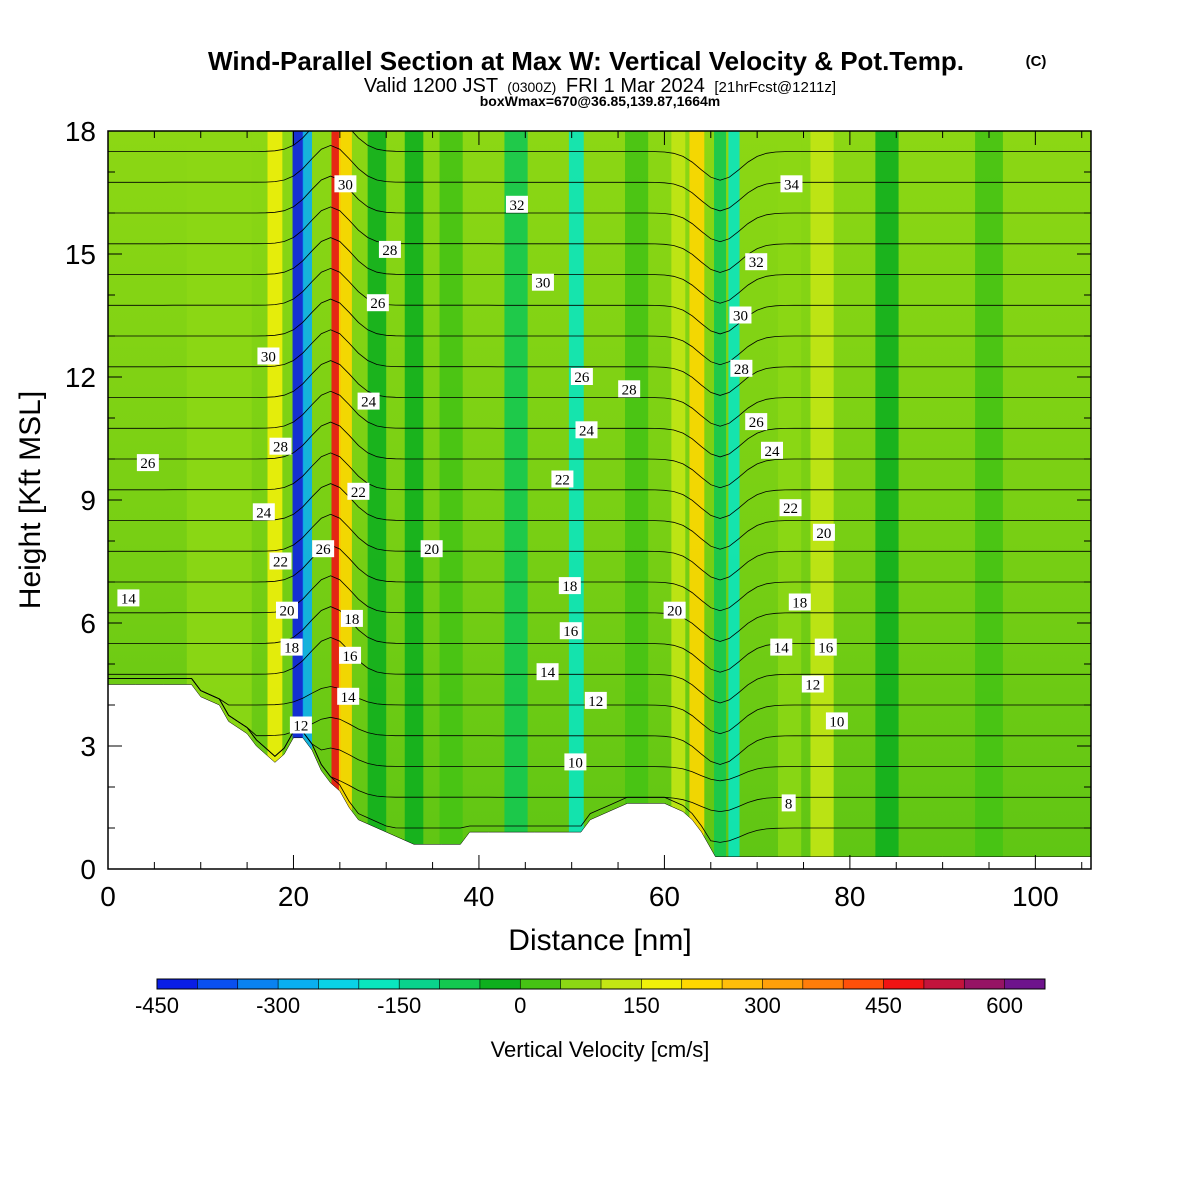 Image resolution: width=1200 pixels, height=1200 pixels. Describe the element at coordinates (278, 1005) in the screenshot. I see `colorbar-tick-label: -300` at that location.